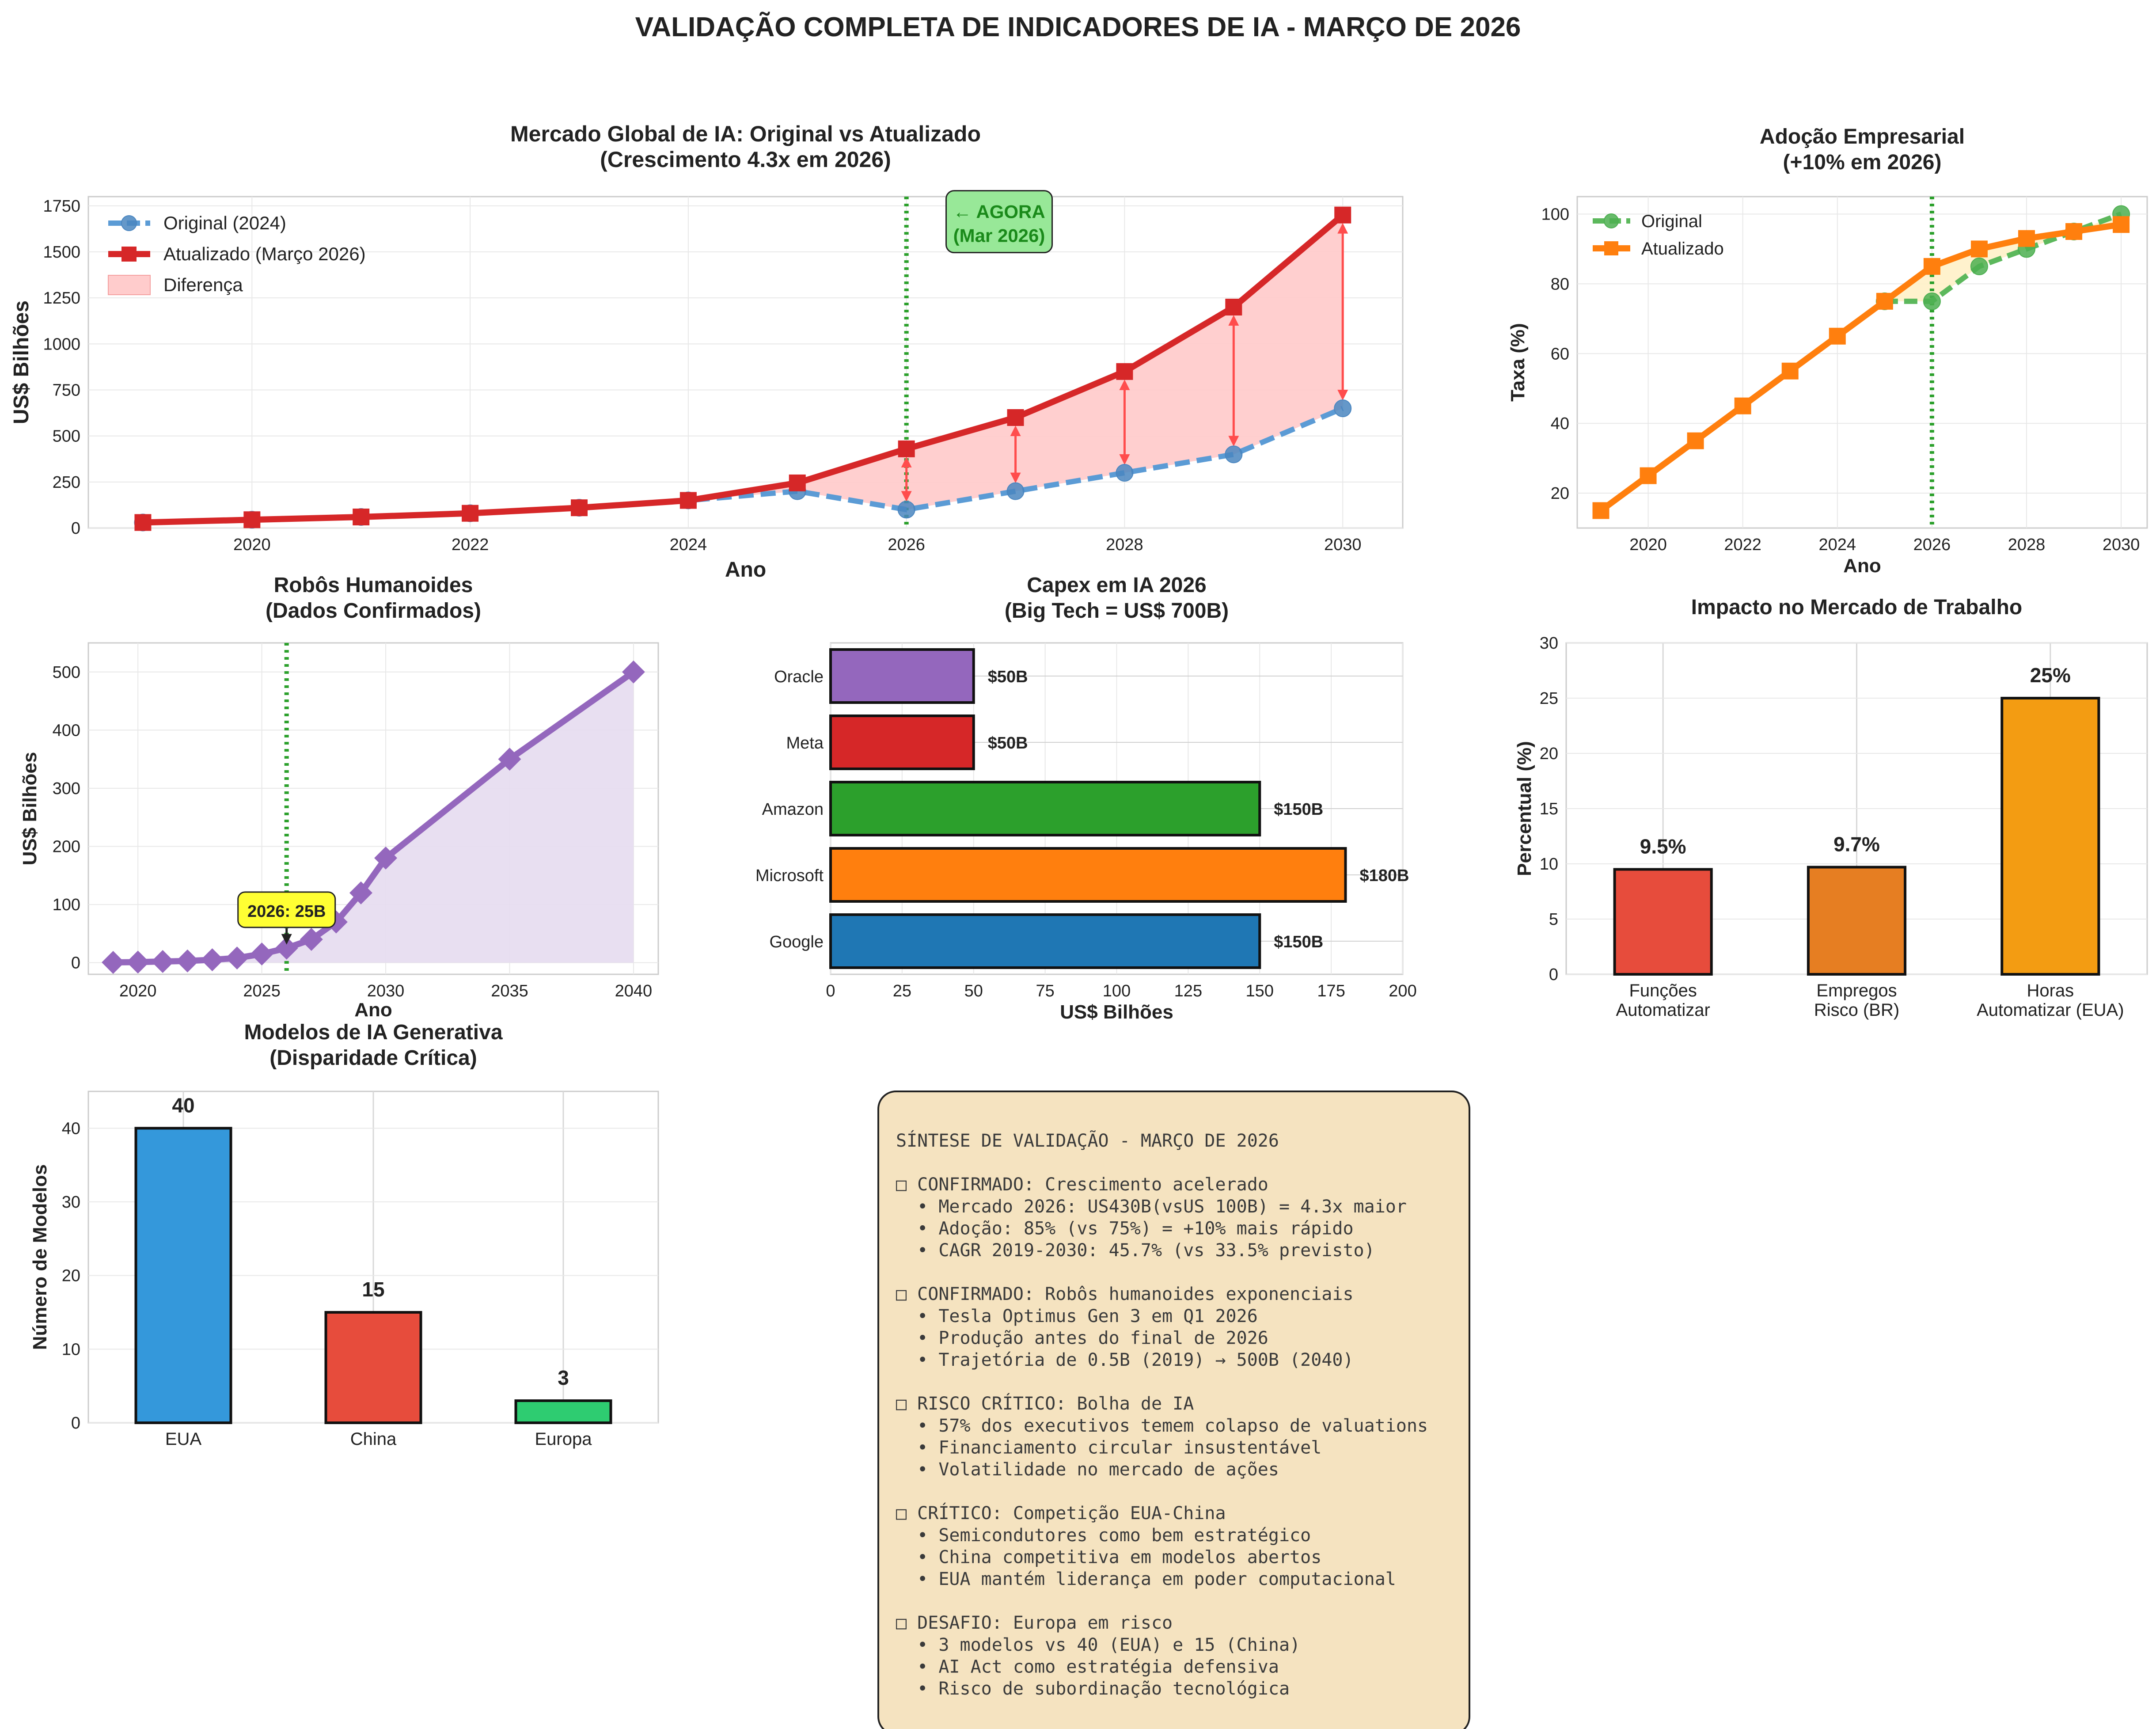  Describe the element at coordinates (1560, 354) in the screenshot. I see `adoption-ytick: 60` at that location.